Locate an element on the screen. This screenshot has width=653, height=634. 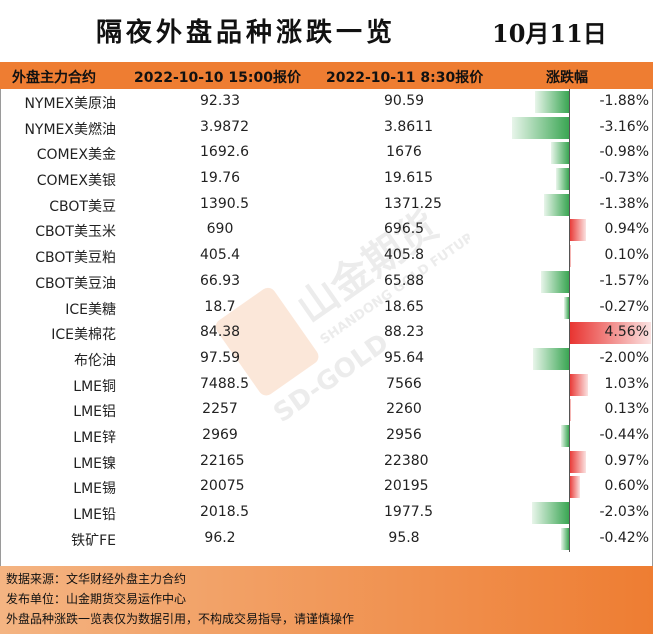
table-row: NYMEX美燃油 3.9872 3.8611 -3.16% is located at coordinates (326, 128).